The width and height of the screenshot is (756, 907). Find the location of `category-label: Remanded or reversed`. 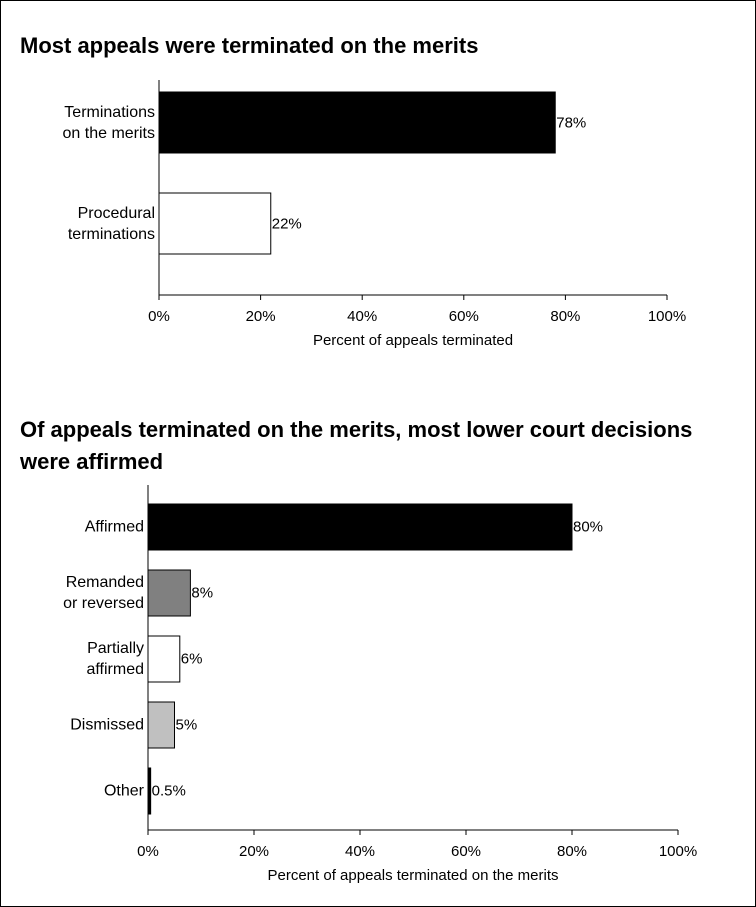

category-label: Remanded or reversed is located at coordinates (103, 593).